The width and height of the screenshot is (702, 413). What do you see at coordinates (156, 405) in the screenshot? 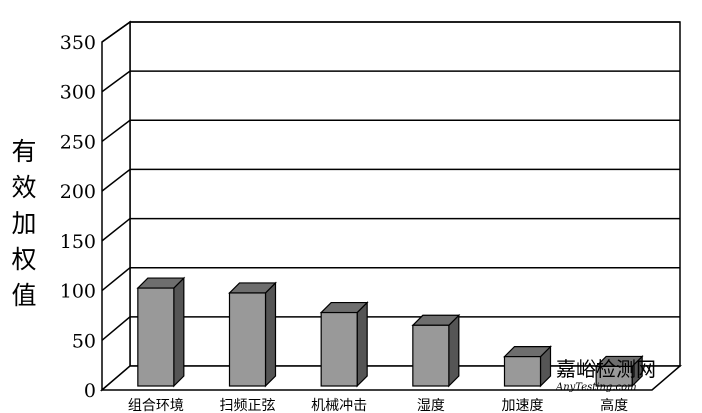
I see `x-tick-label: 组合环境` at bounding box center [156, 405].